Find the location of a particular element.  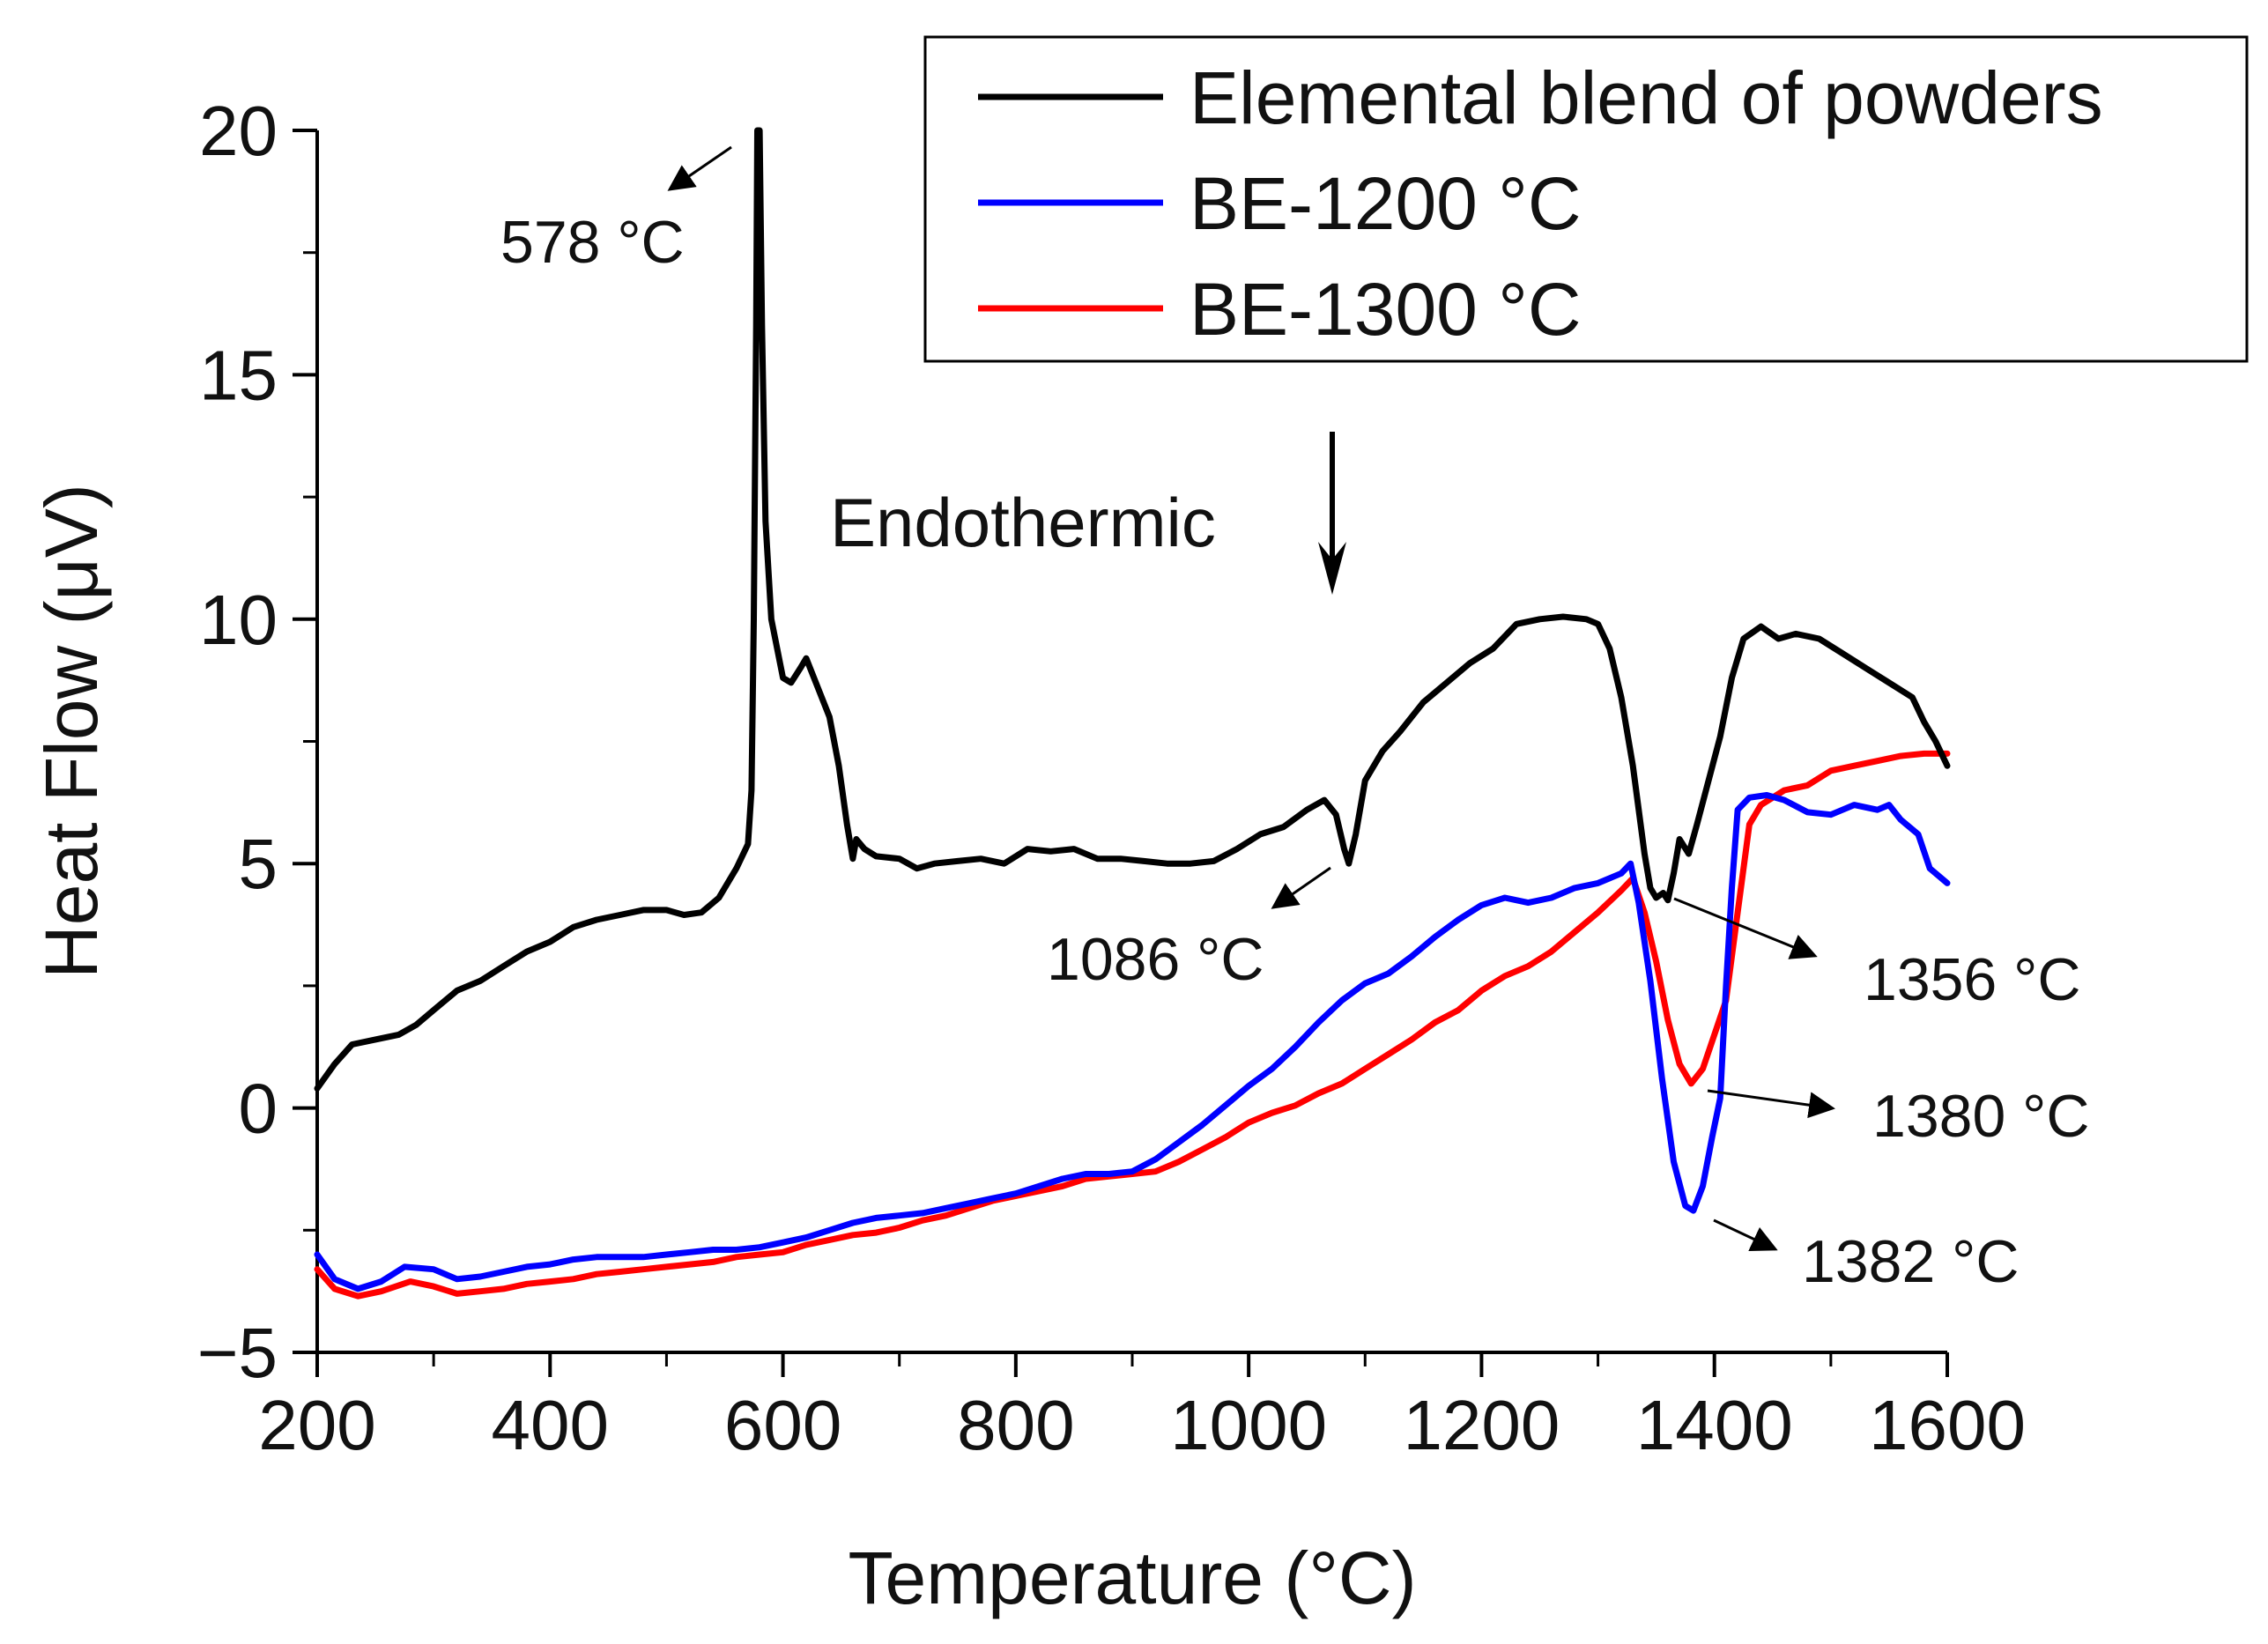

y-axis-title: Heat Flow (μV) is located at coordinates (71, 731).